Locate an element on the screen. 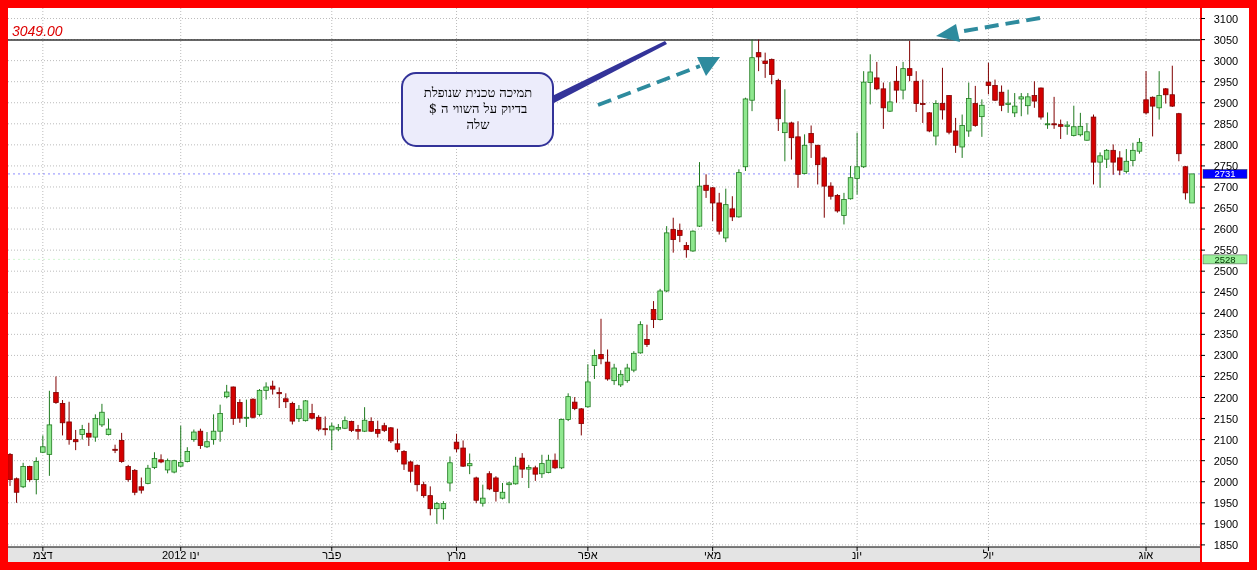 The width and height of the screenshot is (1257, 570). y-tick-label: 2150 is located at coordinates (1226, 418).